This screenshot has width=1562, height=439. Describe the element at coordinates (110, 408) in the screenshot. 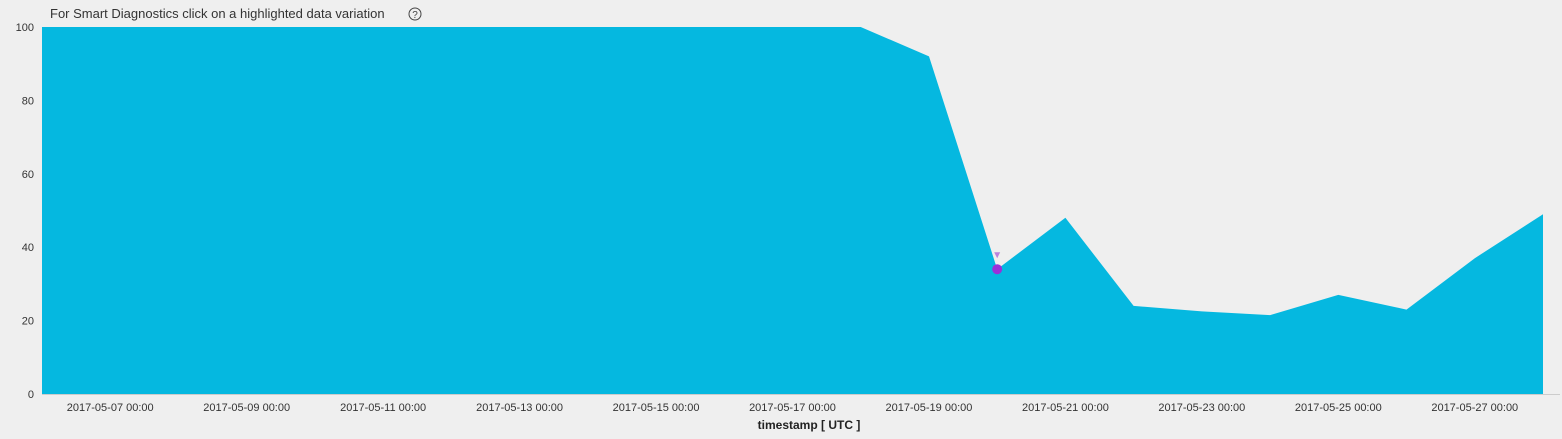

I see `x-tick-label: 2017-05-07 00:00` at that location.